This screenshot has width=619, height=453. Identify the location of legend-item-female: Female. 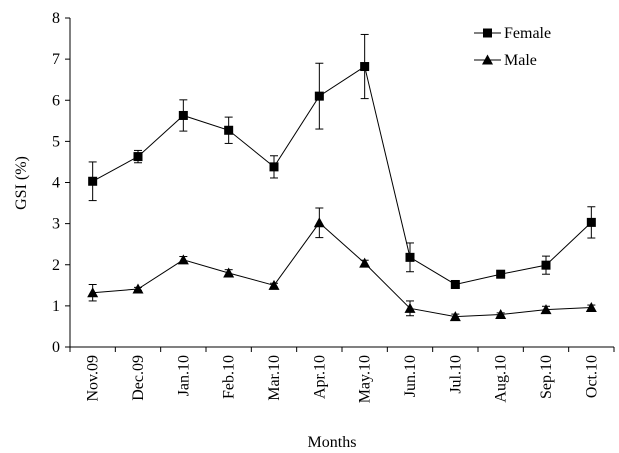
(512, 33).